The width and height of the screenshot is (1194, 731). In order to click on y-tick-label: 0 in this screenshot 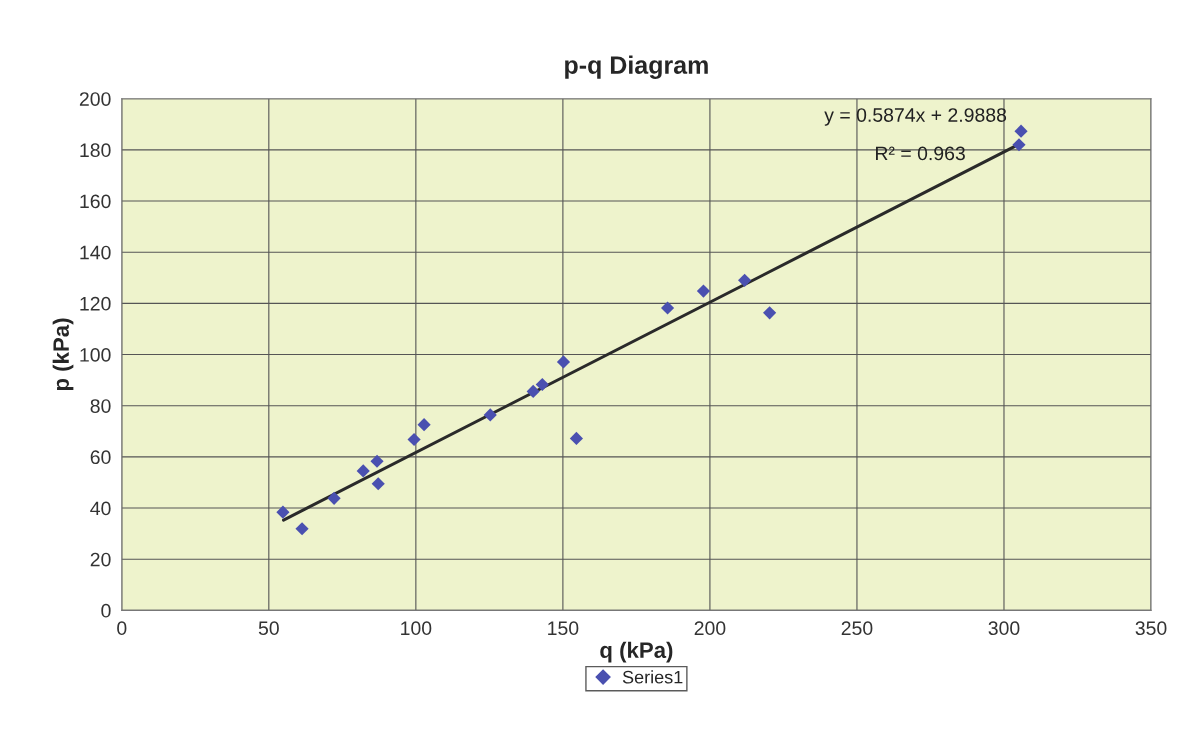, I will do `click(106, 610)`.